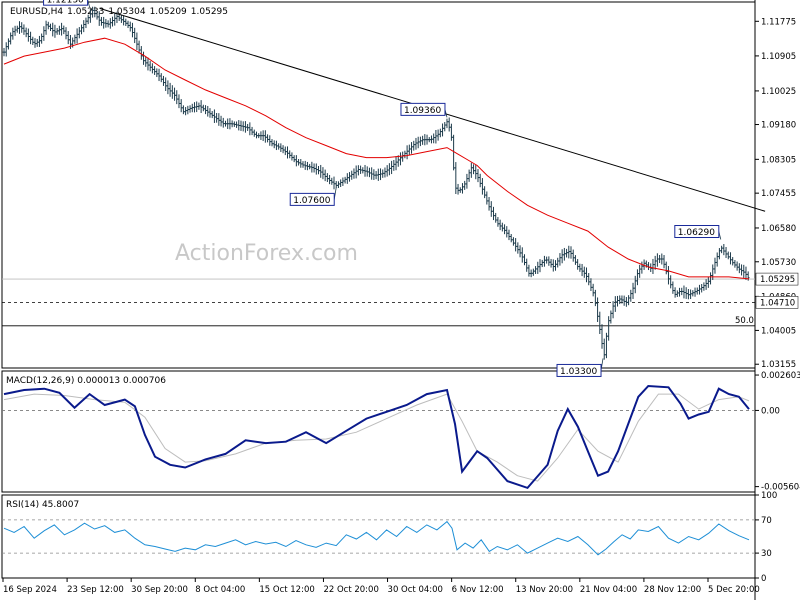 This screenshot has height=600, width=800. I want to click on x-tick-label: 8 Oct 04:00, so click(220, 590).